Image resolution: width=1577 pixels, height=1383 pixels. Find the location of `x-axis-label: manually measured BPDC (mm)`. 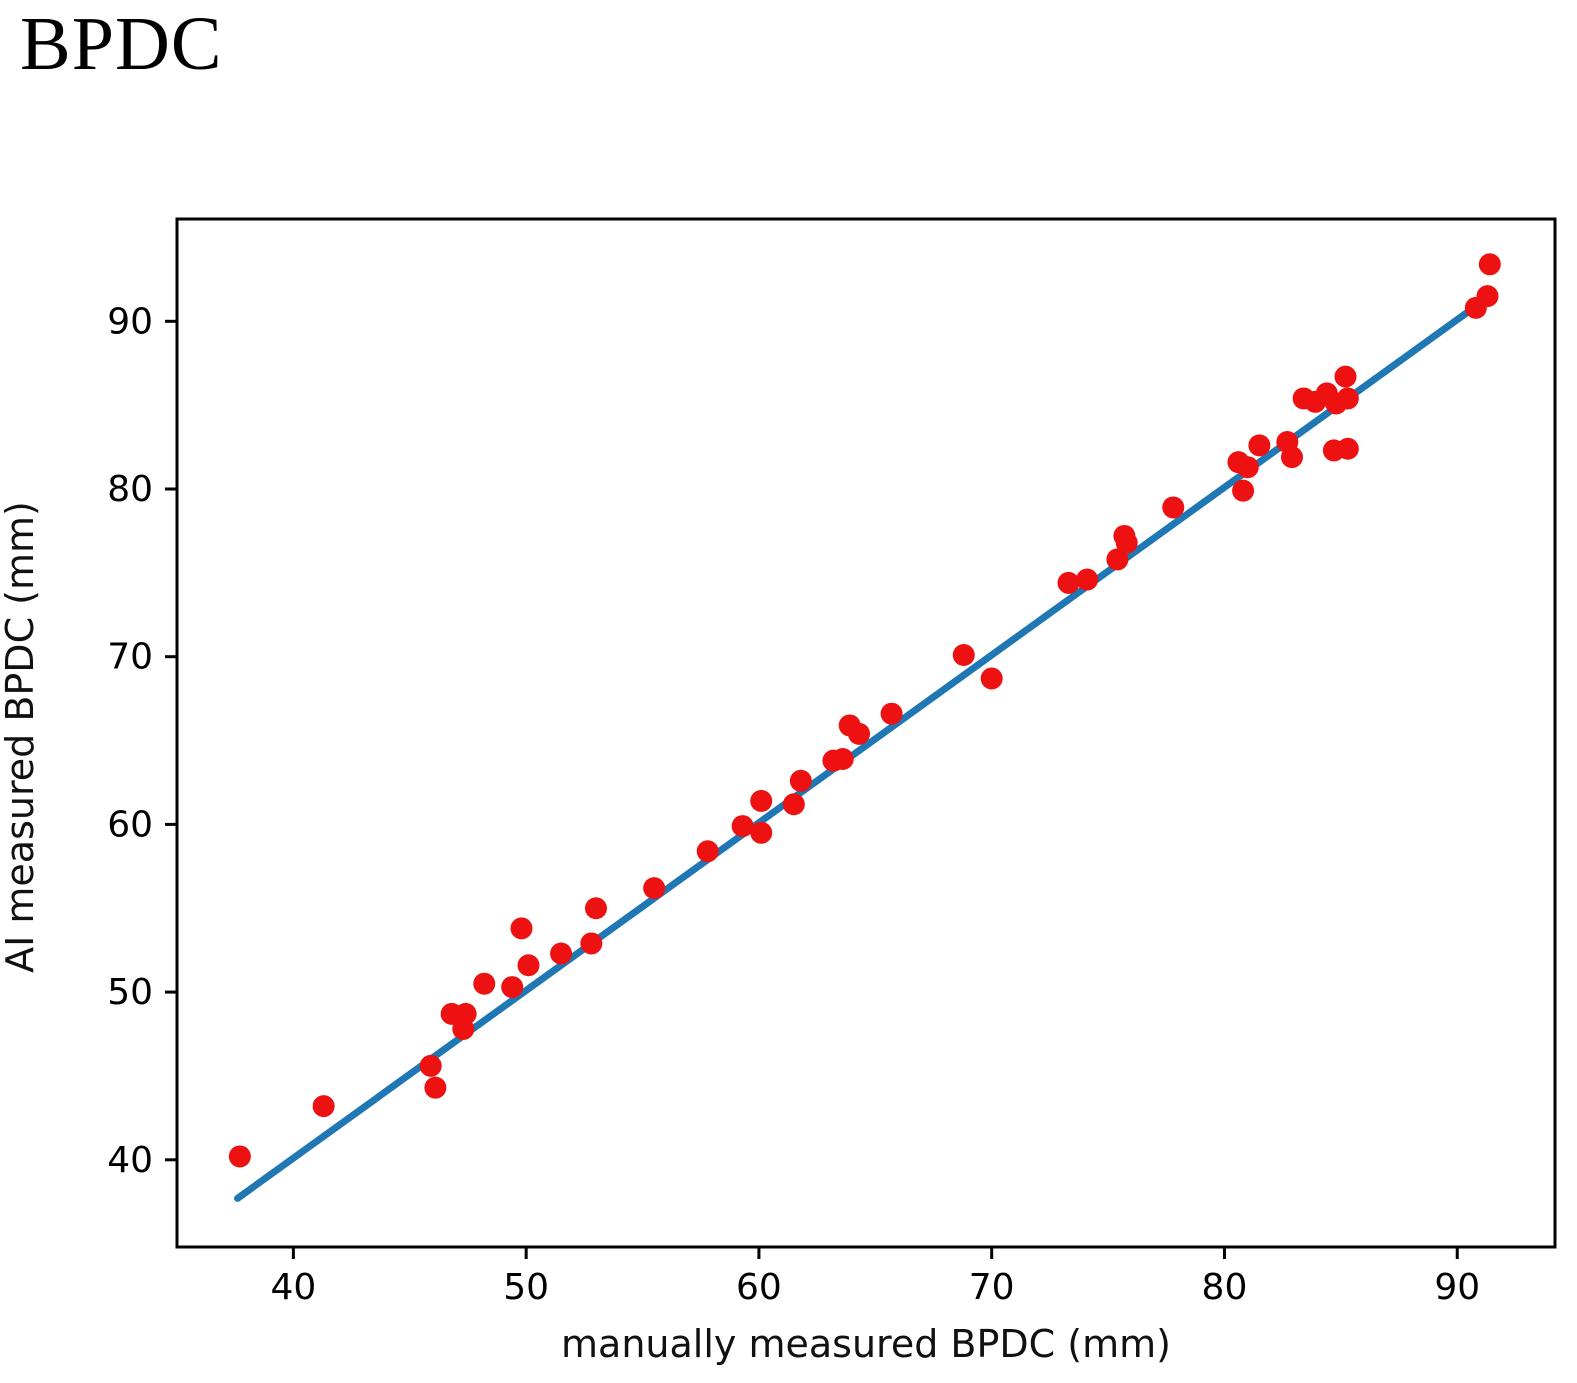

x-axis-label: manually measured BPDC (mm) is located at coordinates (866, 1344).